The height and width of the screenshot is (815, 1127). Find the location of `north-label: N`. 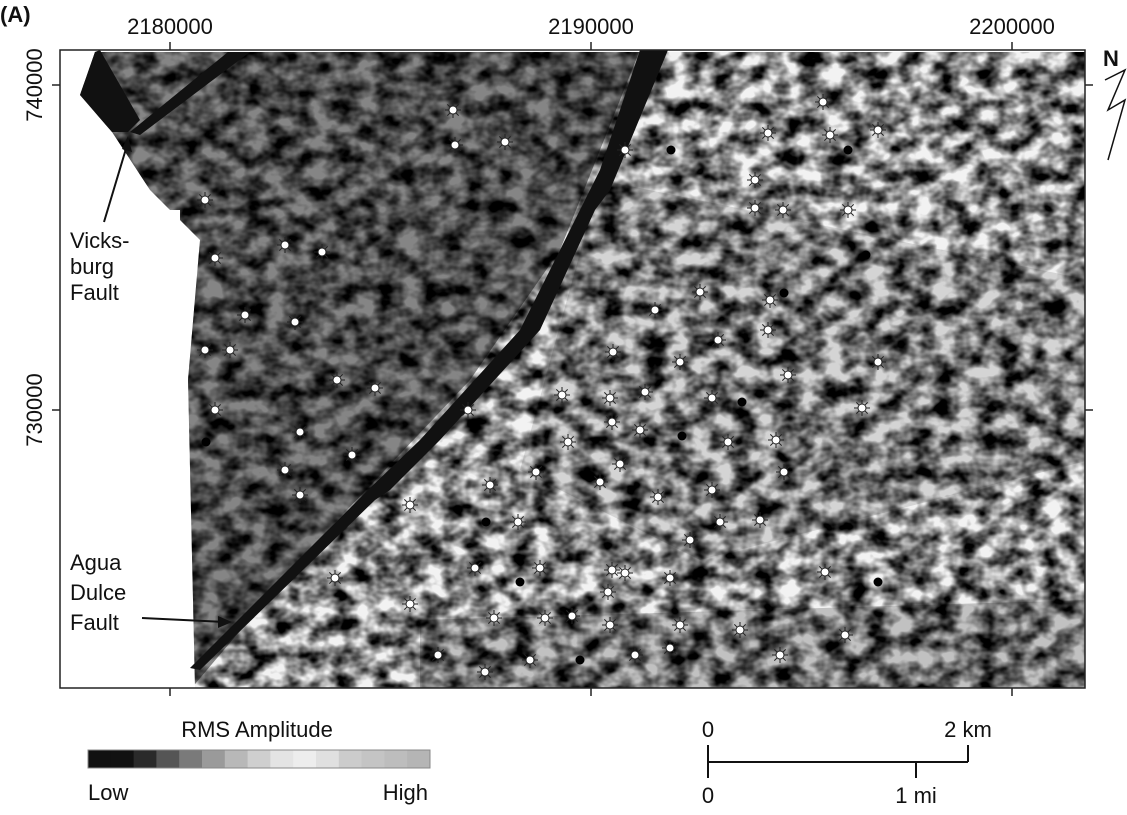

north-label: N is located at coordinates (1111, 58).